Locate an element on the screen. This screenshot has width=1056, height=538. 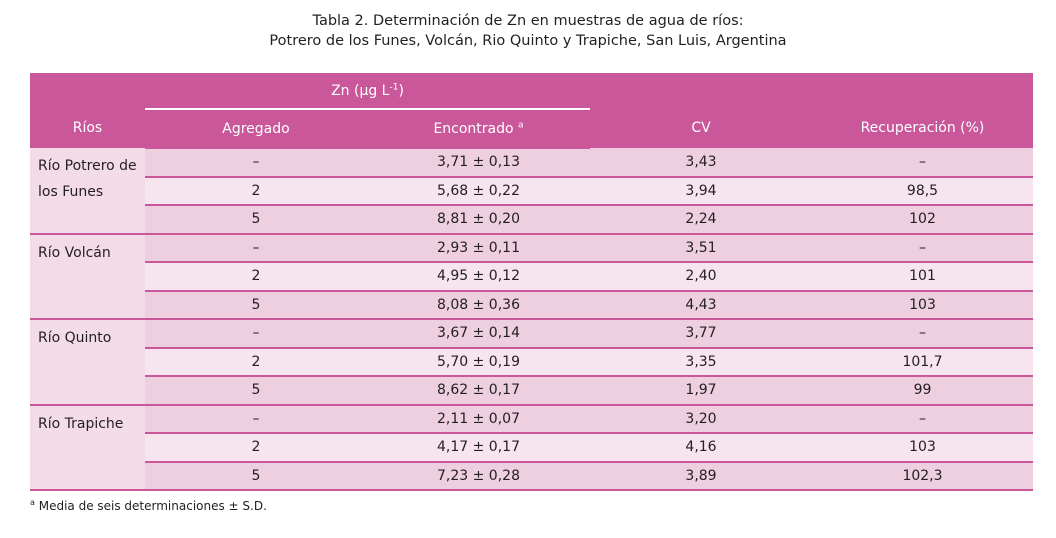
footnote: a Media de seis determinaciones ± S.D. is located at coordinates (148, 506).